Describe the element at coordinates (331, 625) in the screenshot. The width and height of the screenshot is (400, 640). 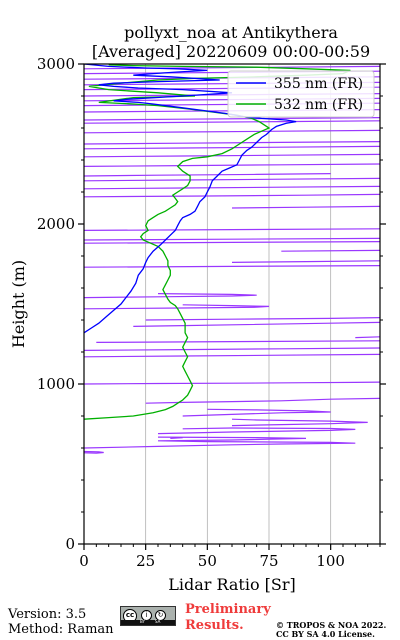
I see `copyright-line1: © TROPOS & NOA 2022.` at that location.